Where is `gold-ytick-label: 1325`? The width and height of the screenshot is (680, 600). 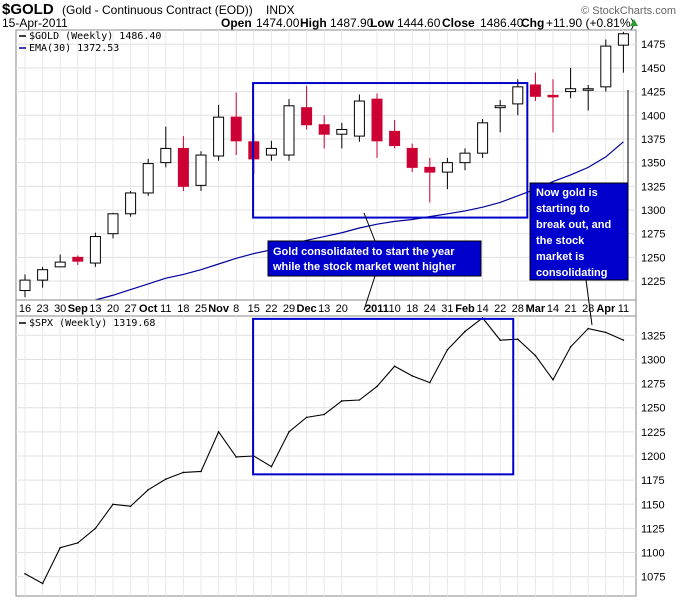
gold-ytick-label: 1325 is located at coordinates (653, 187).